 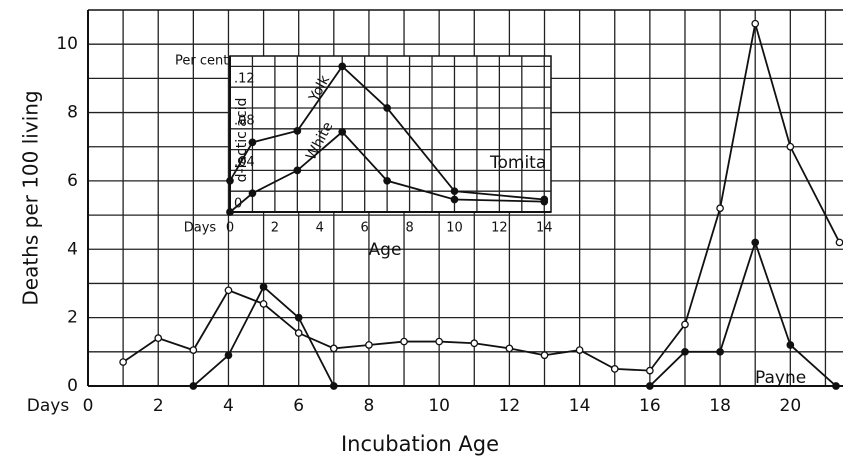 I want to click on y-tick-label: .12, so click(x=244, y=79).